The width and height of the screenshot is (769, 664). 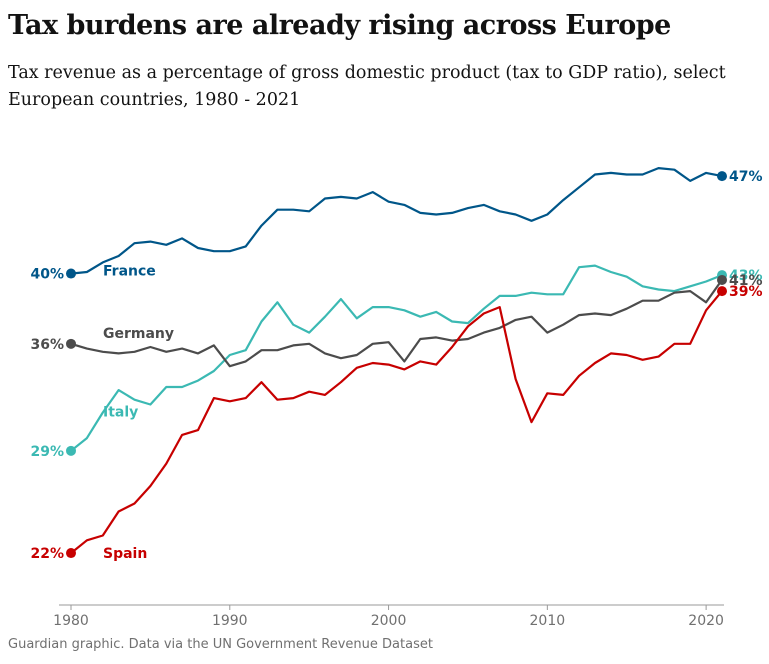 What do you see at coordinates (230, 621) in the screenshot?
I see `x-tick-label: 1990` at bounding box center [230, 621].